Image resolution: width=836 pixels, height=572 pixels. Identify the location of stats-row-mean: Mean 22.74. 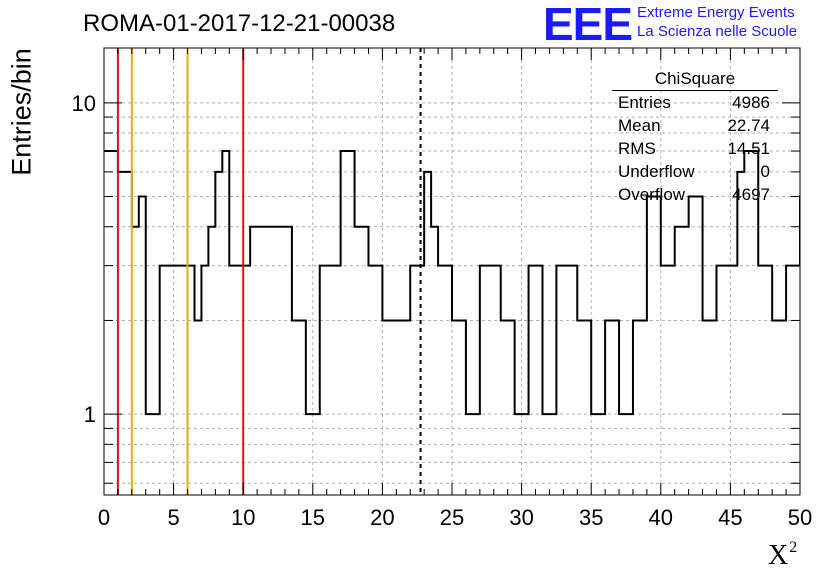
(695, 125).